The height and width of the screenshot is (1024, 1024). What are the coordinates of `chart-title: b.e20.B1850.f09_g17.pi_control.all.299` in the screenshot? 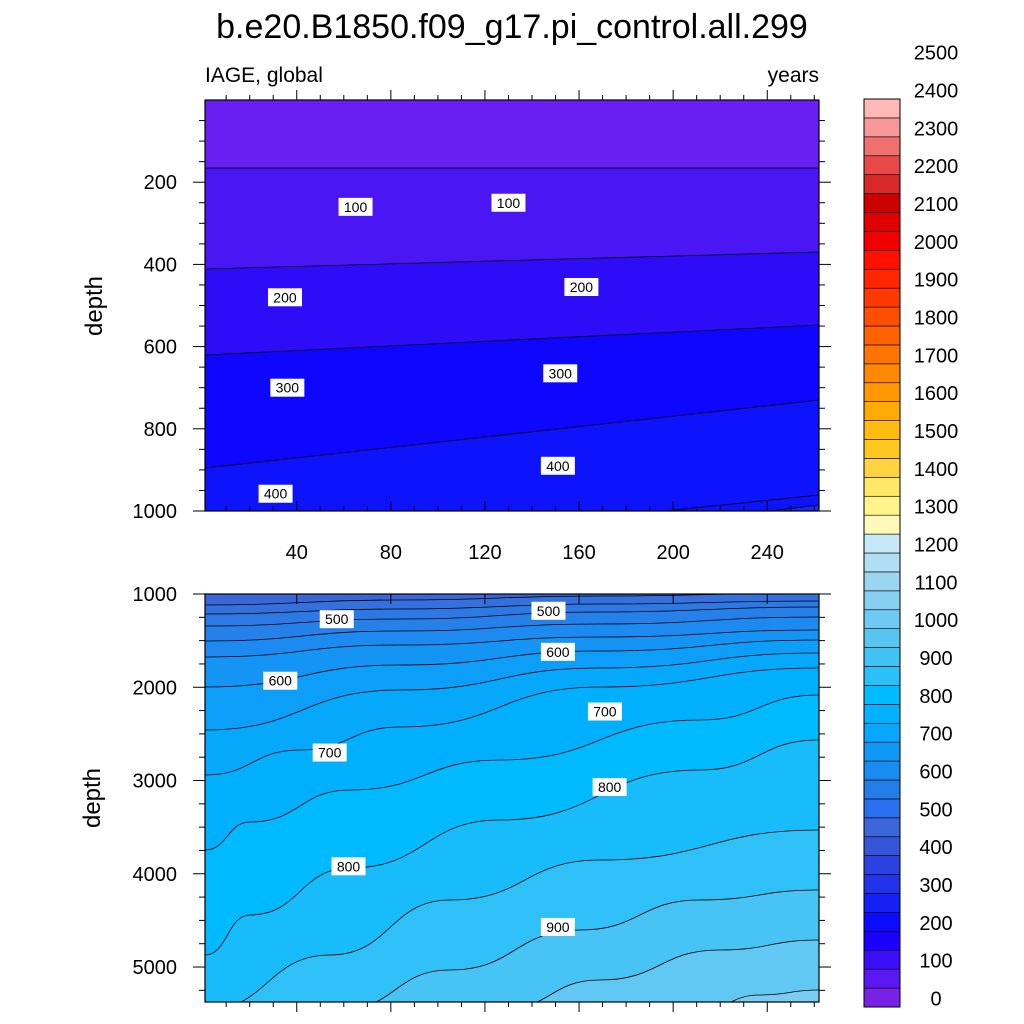 It's located at (512, 27).